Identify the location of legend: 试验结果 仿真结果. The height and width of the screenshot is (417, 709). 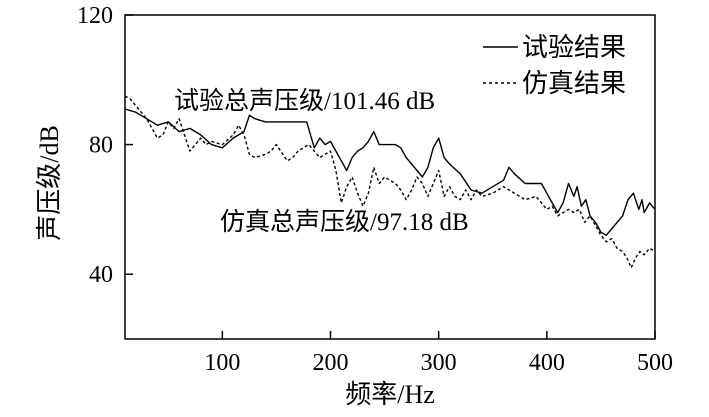
(554, 65).